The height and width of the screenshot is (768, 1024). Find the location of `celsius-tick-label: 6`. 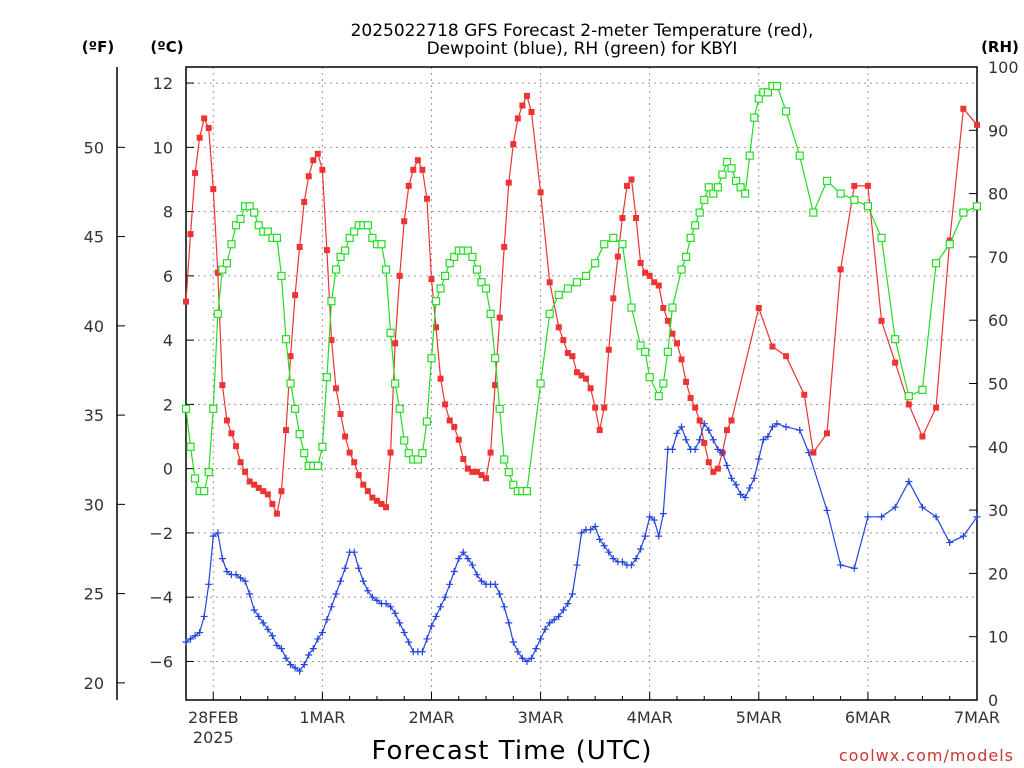

celsius-tick-label: 6 is located at coordinates (168, 276).